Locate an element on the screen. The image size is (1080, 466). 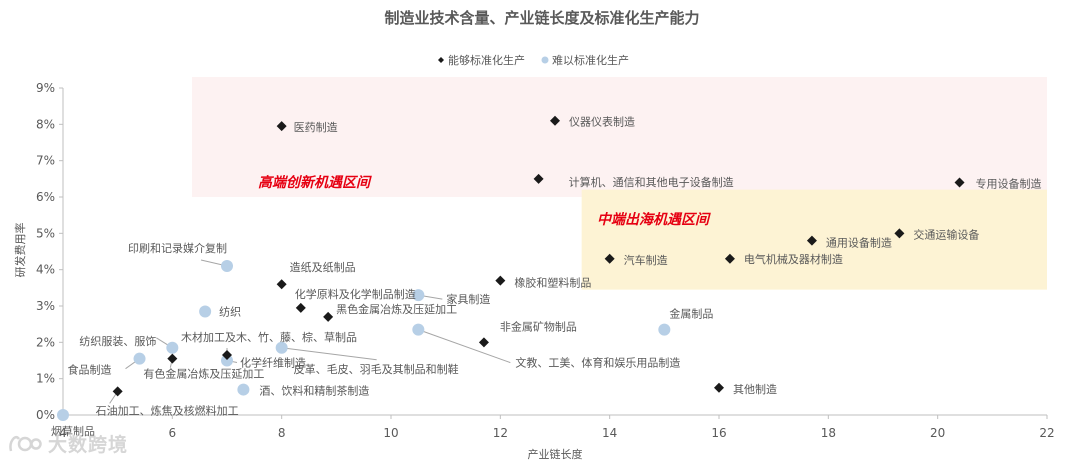
x-tick-label: 4 is located at coordinates (63, 433).